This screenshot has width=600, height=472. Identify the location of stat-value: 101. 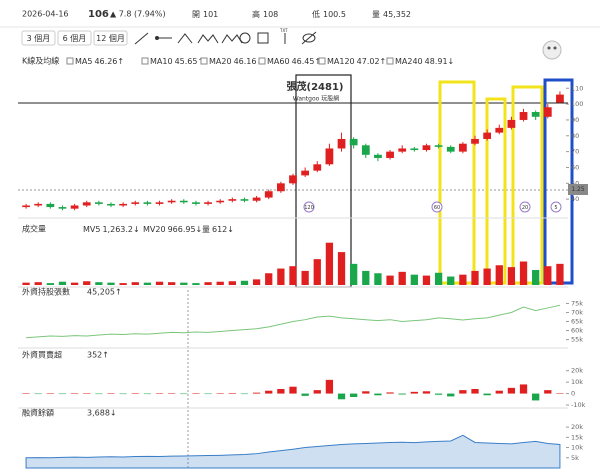
(210, 14).